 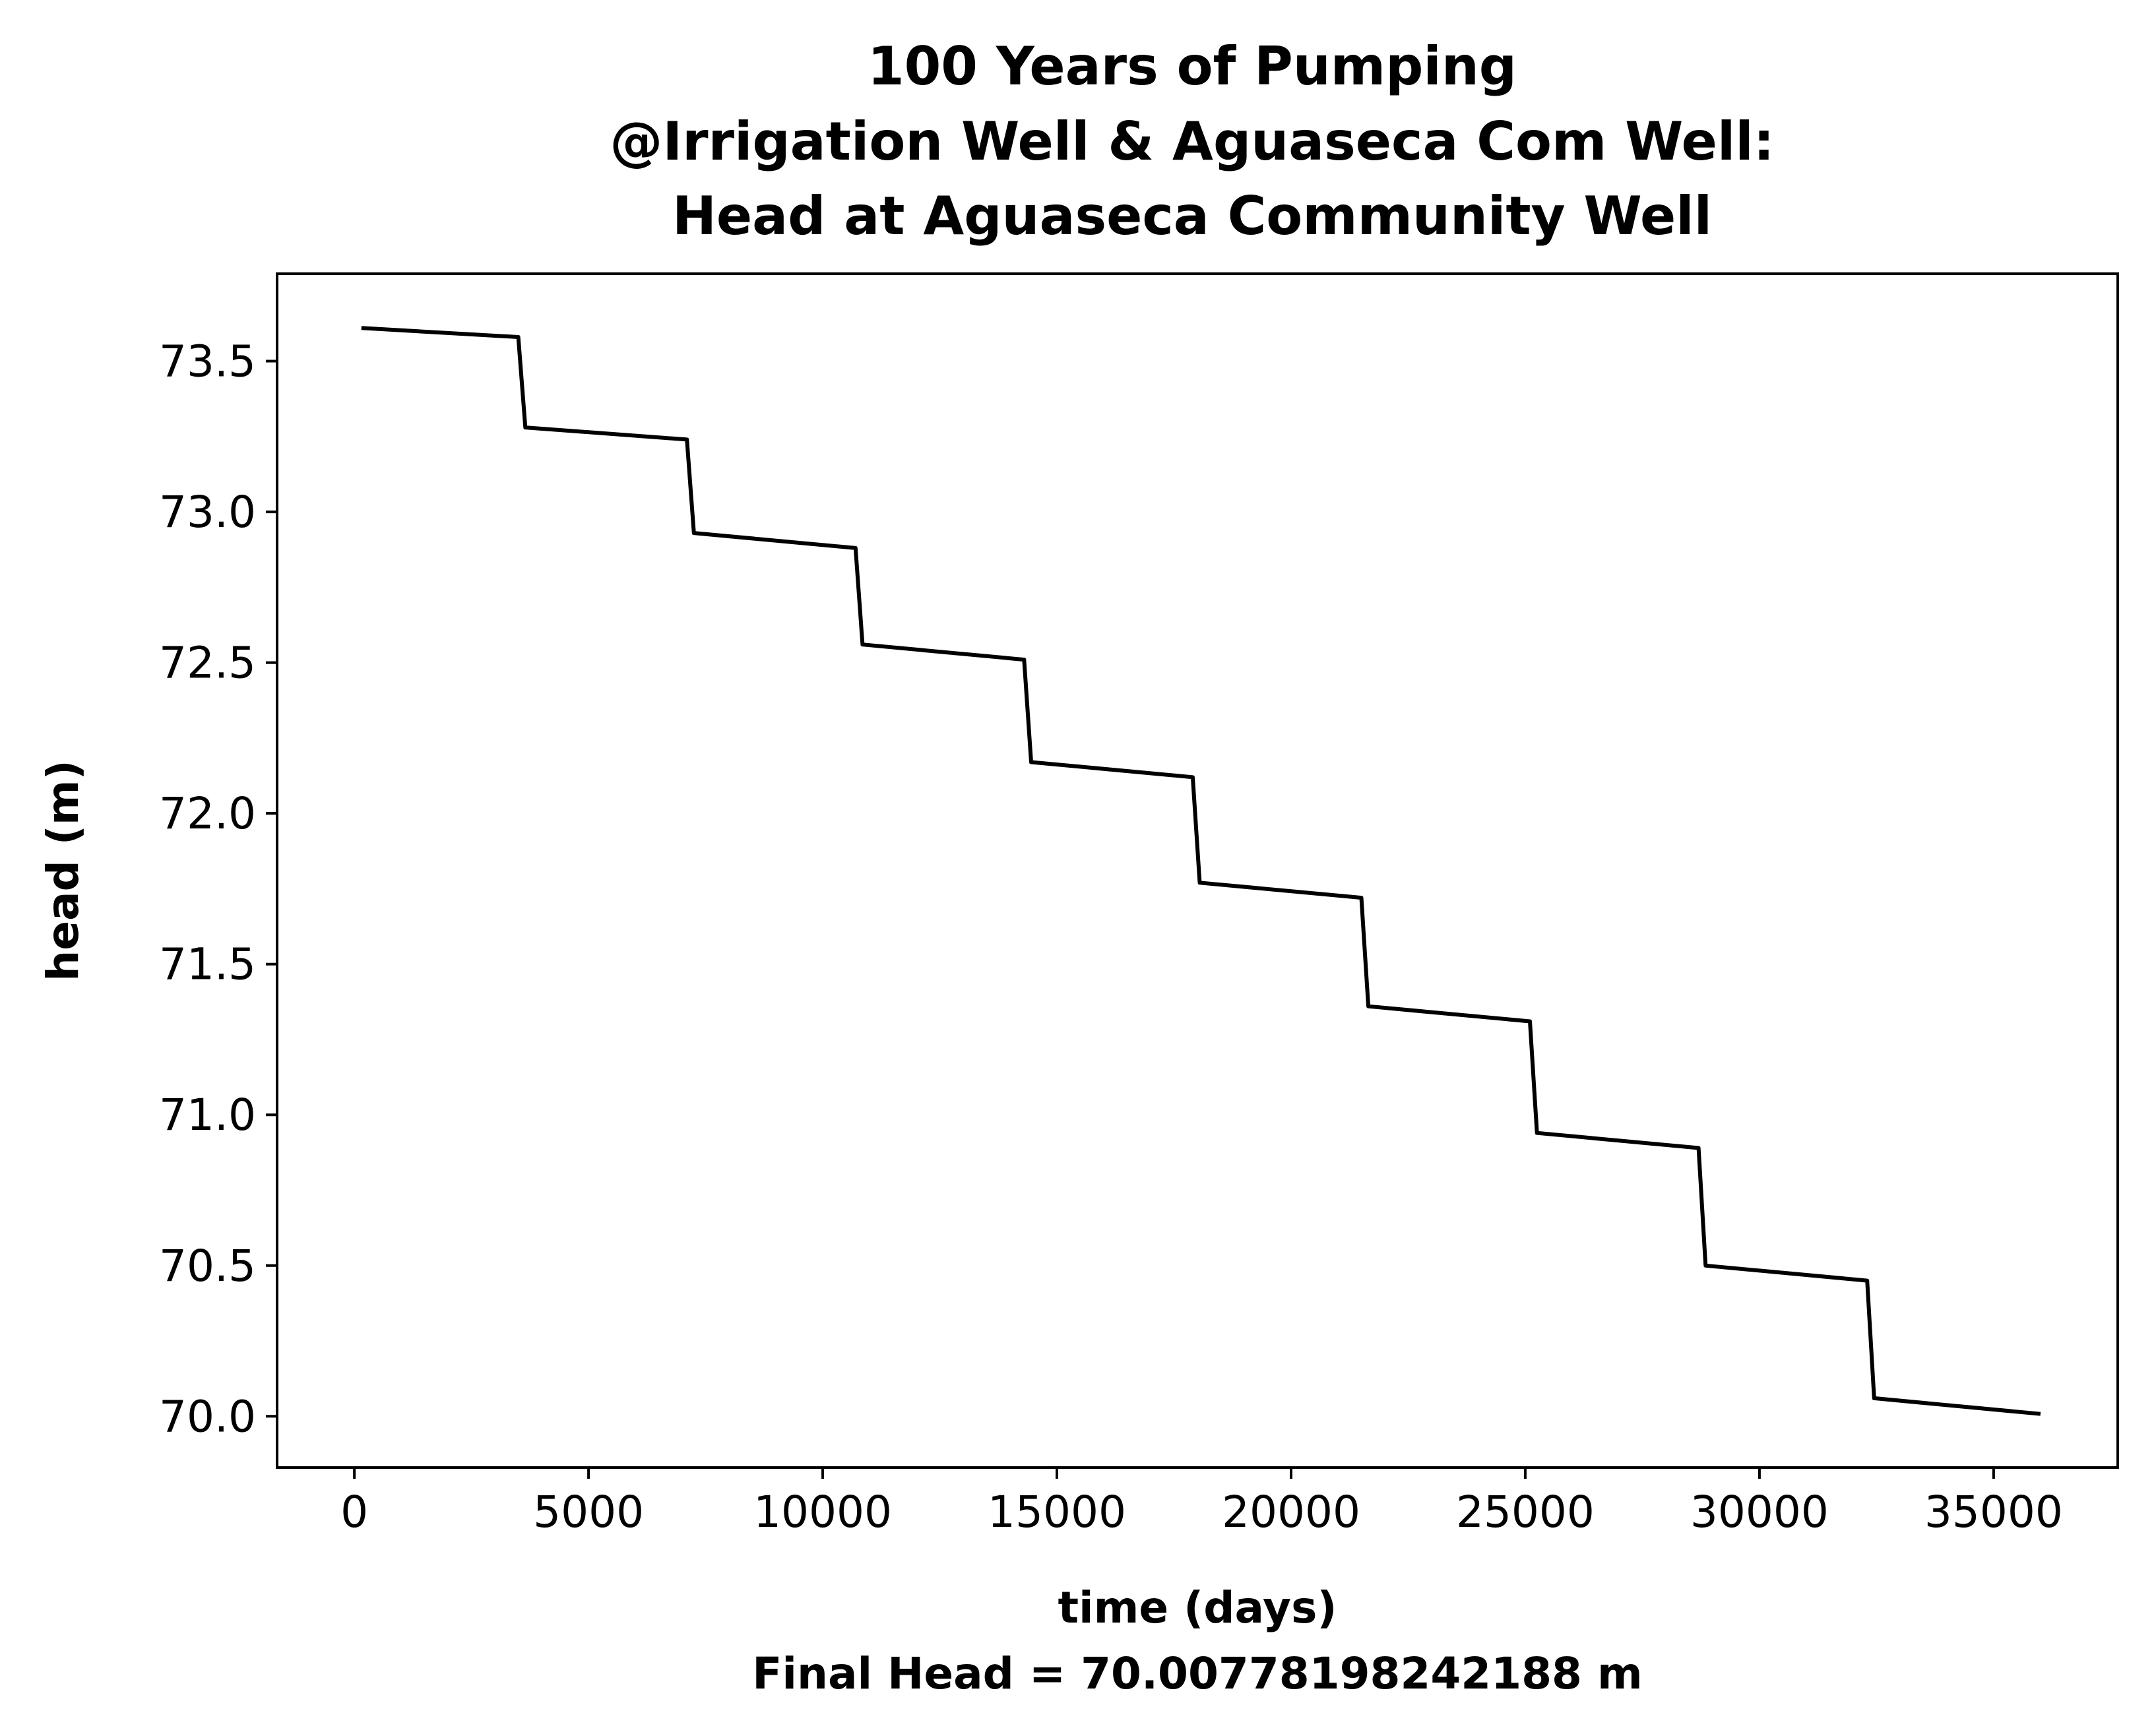 What do you see at coordinates (207, 512) in the screenshot?
I see `y-tick-label: 73.0` at bounding box center [207, 512].